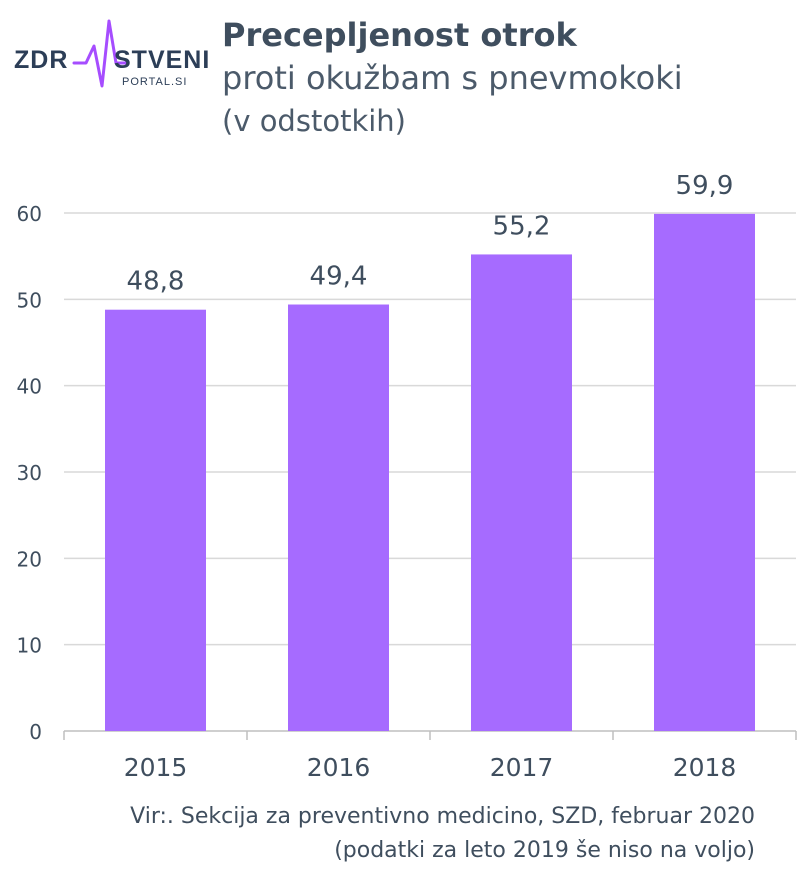 The width and height of the screenshot is (807, 894). Describe the element at coordinates (29, 646) in the screenshot. I see `y-tick-label: 10` at that location.